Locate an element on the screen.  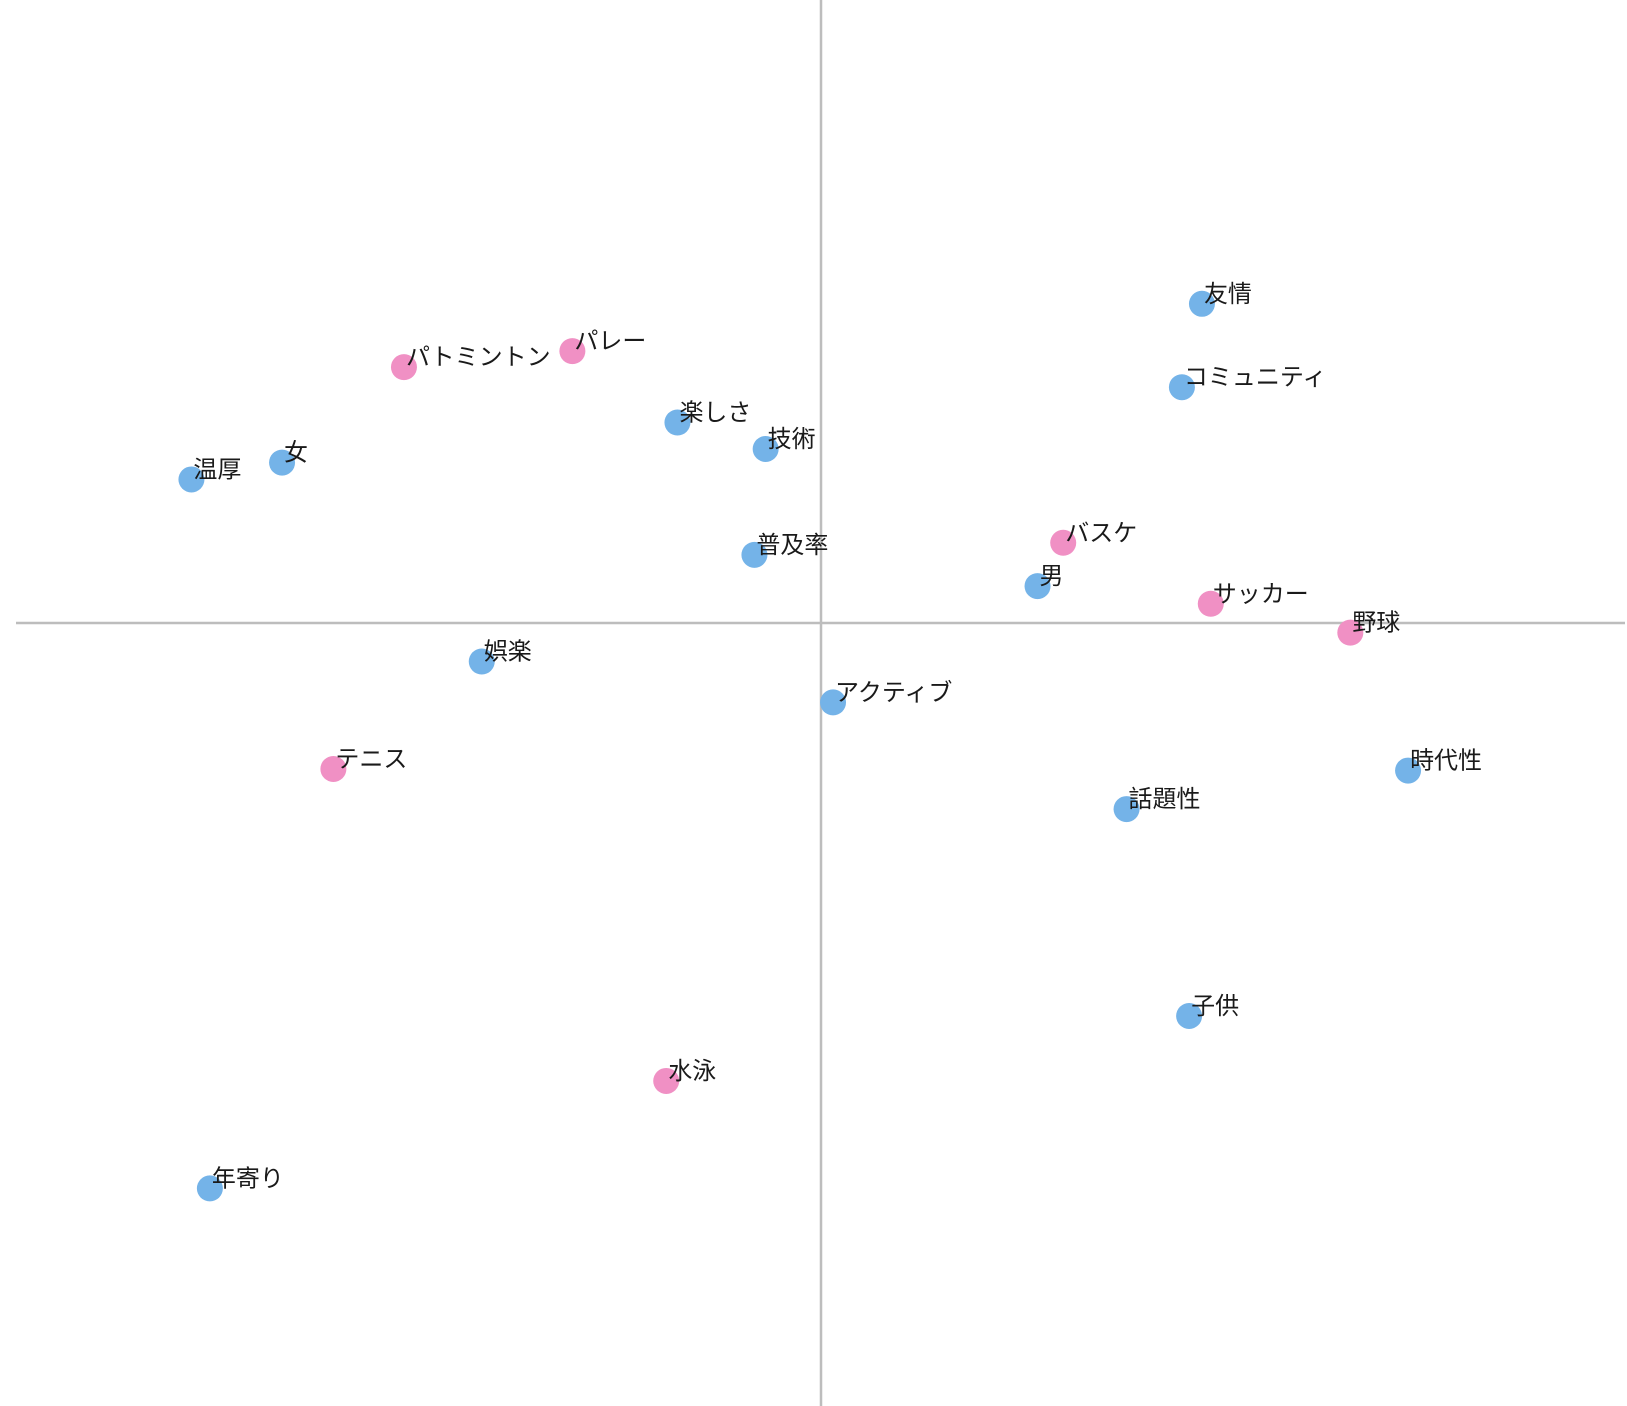
point-label: パトミントン is located at coordinates (478, 357).